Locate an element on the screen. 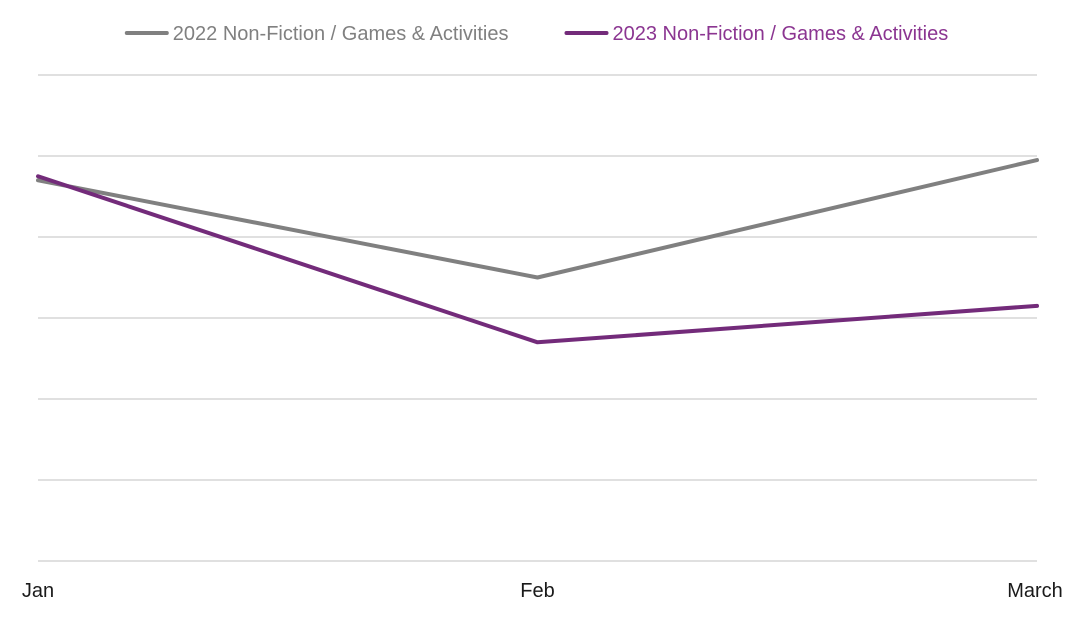  legend-item-1: 2022 Non-Fiction / Games & Activities is located at coordinates (316, 34).